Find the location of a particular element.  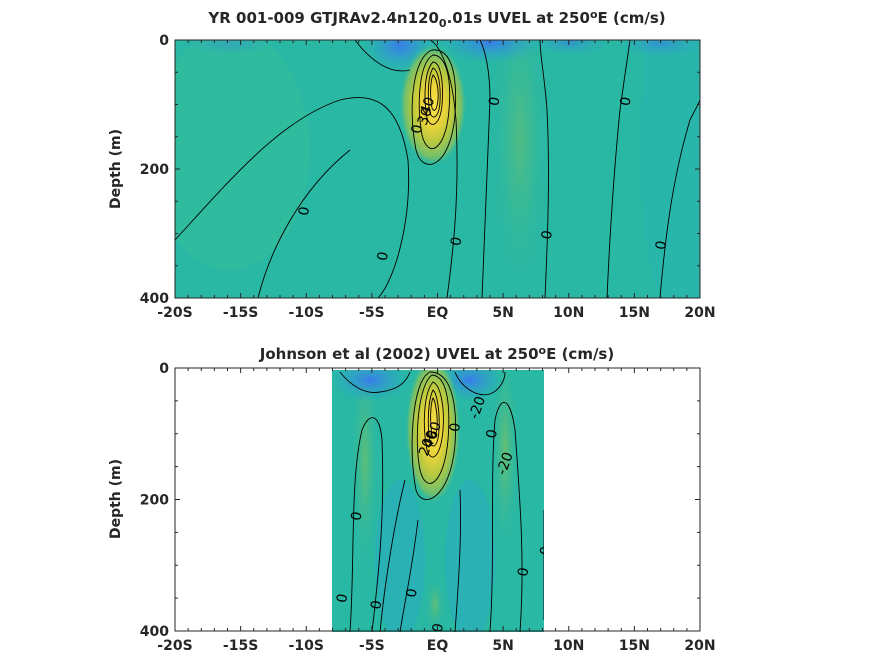

panel-model-ylabel: Depth (m) is located at coordinates (116, 169).